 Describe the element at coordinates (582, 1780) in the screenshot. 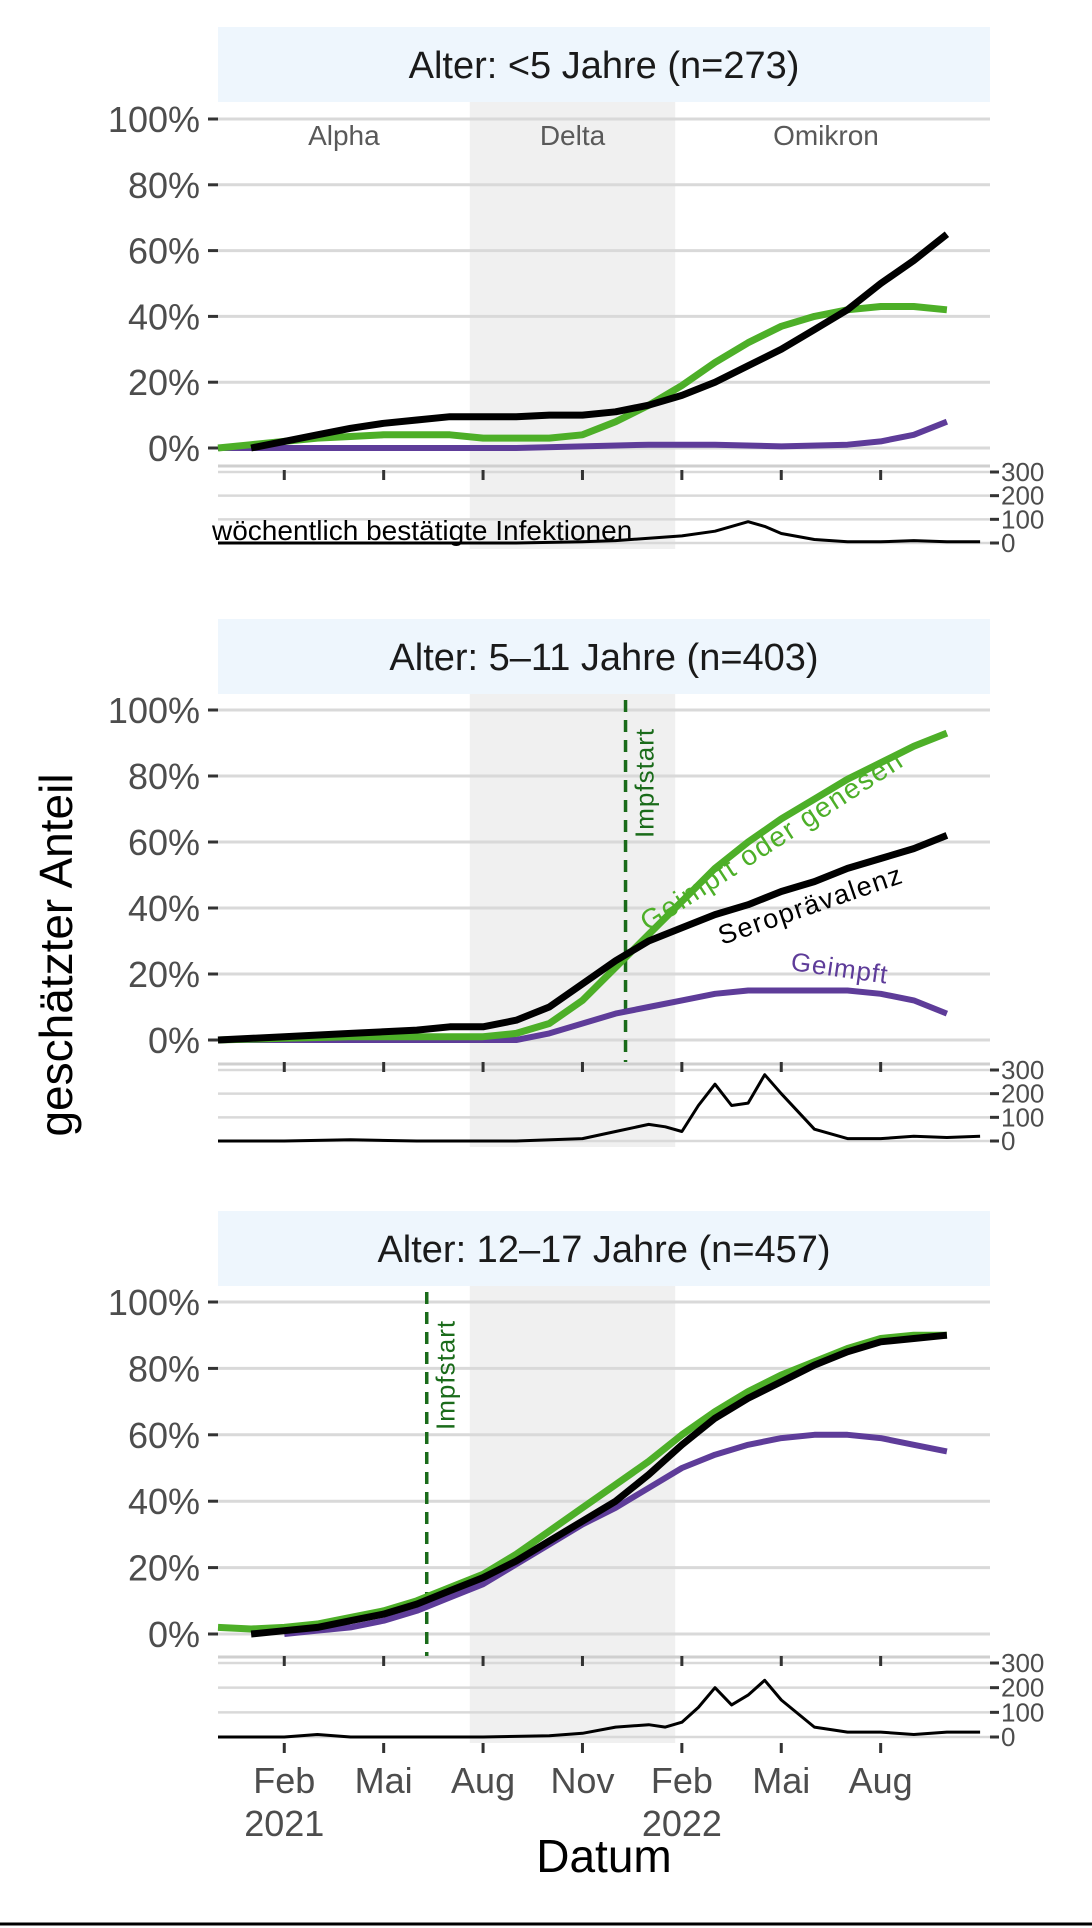

I see `x-tick-label: Nov` at that location.